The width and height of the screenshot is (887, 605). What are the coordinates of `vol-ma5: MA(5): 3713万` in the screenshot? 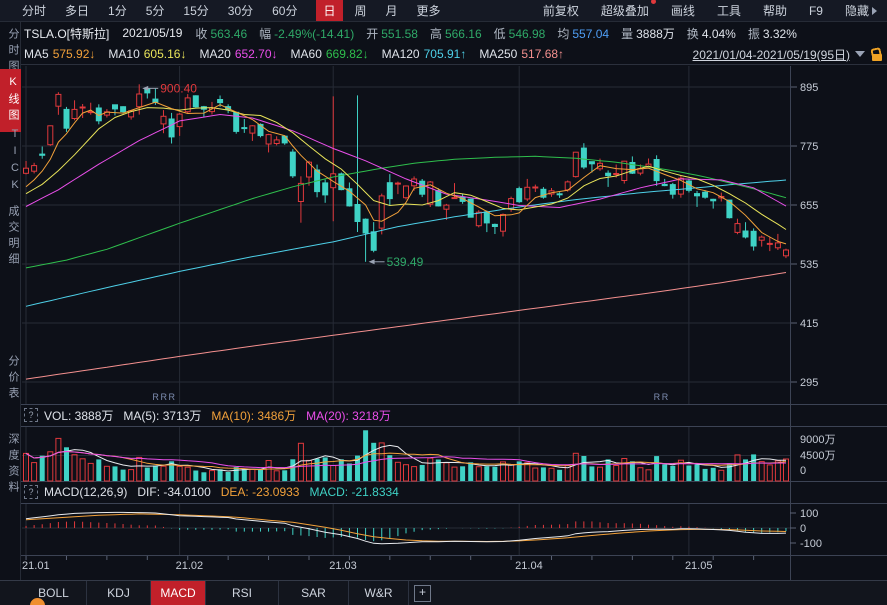 It's located at (162, 415).